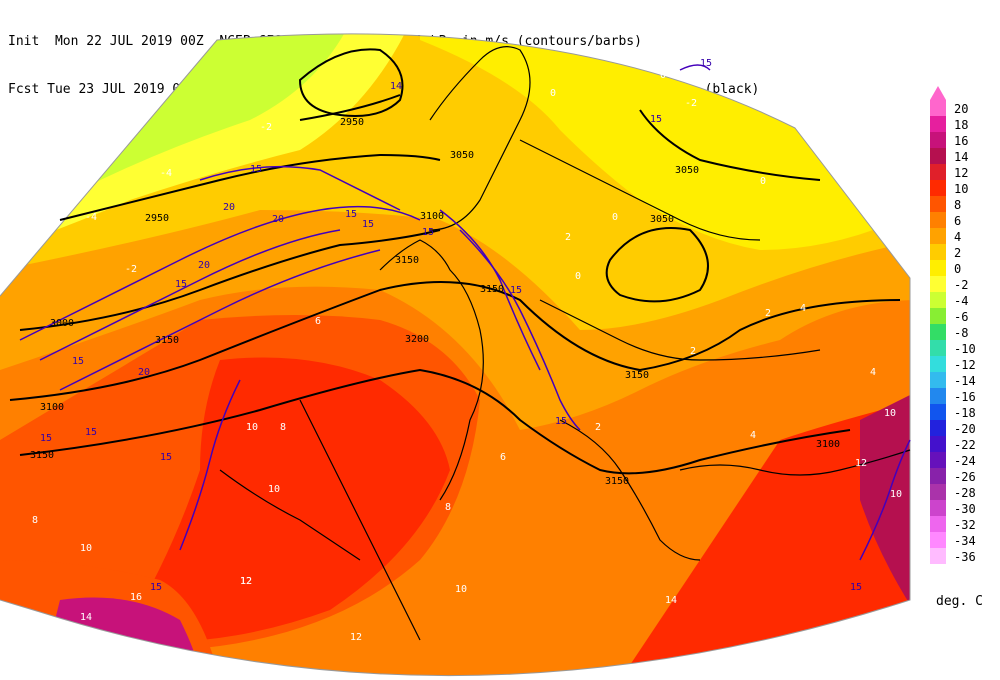 This screenshot has height=680, width=1000. What do you see at coordinates (965, 461) in the screenshot?
I see `legend-label: -24` at bounding box center [965, 461].